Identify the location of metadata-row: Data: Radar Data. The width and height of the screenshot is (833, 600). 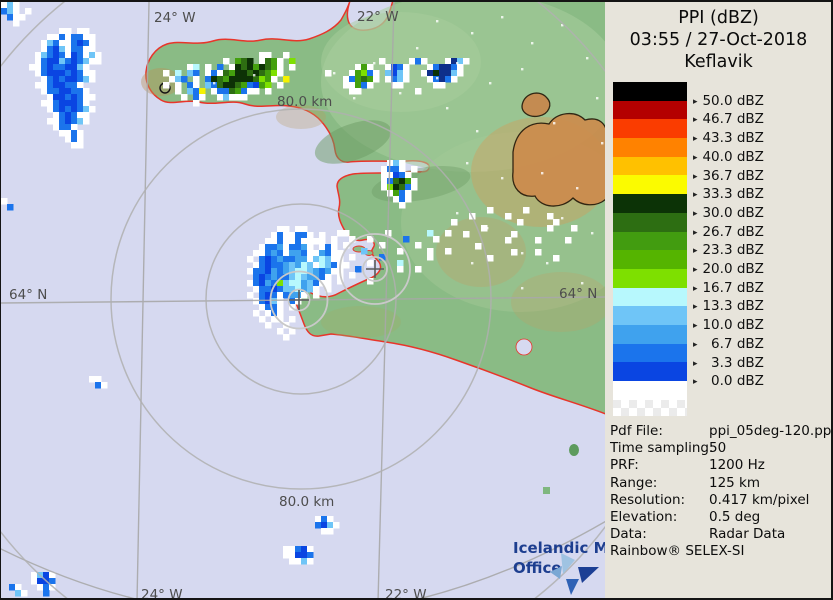
(720, 534).